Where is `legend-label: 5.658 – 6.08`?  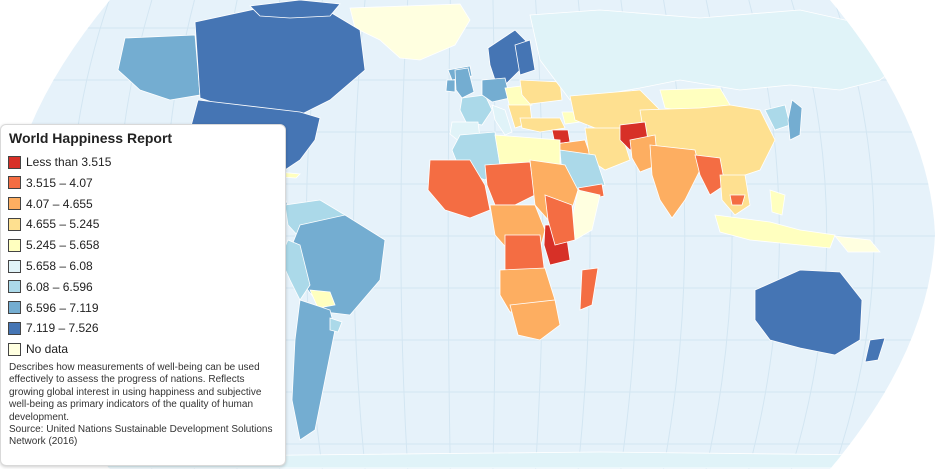 legend-label: 5.658 – 6.08 is located at coordinates (59, 266).